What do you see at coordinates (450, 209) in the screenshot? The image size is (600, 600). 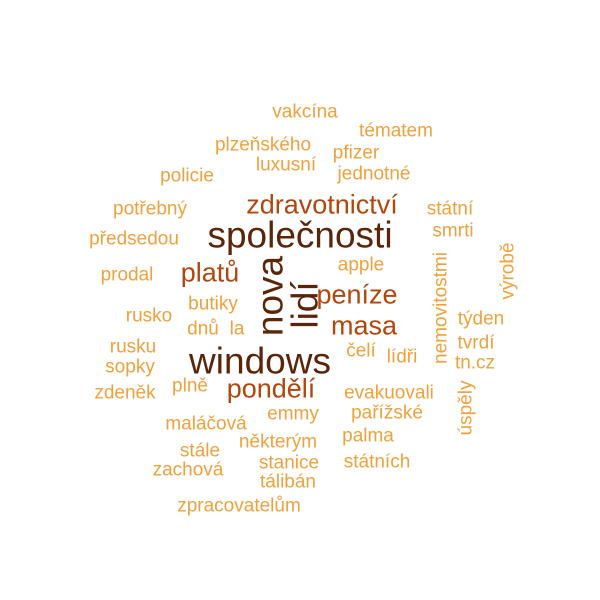 I see `word-statni: státní` at bounding box center [450, 209].